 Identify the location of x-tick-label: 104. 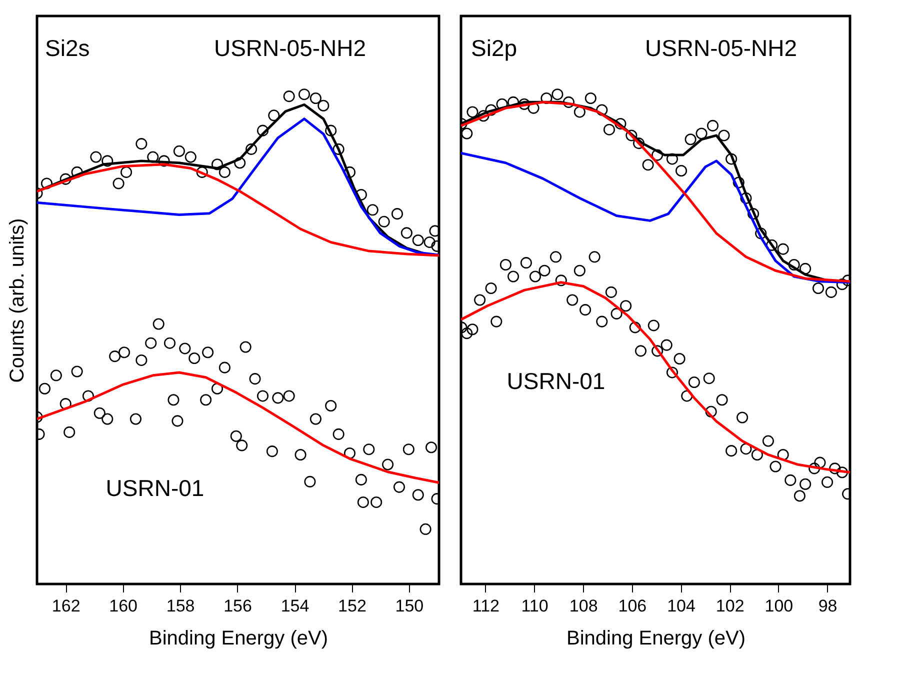
(681, 606).